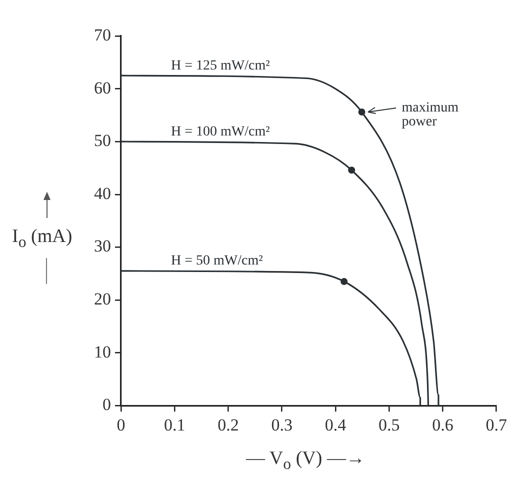 The height and width of the screenshot is (480, 511). What do you see at coordinates (305, 461) in the screenshot?
I see `x-axis-title: — V$_{o}$ (V) —→` at bounding box center [305, 461].